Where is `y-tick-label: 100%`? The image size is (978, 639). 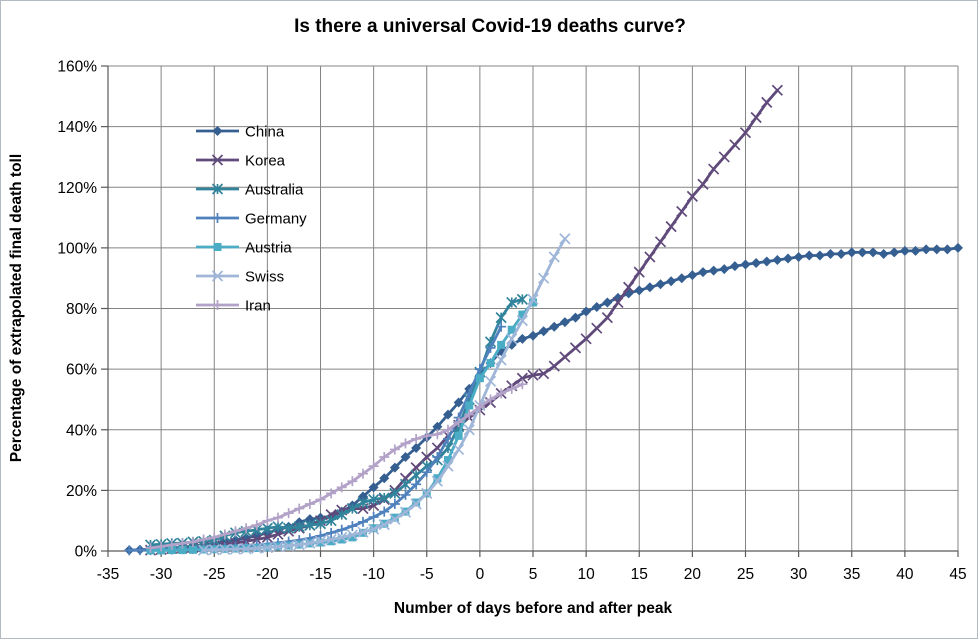
y-tick-label: 100% is located at coordinates (77, 248).